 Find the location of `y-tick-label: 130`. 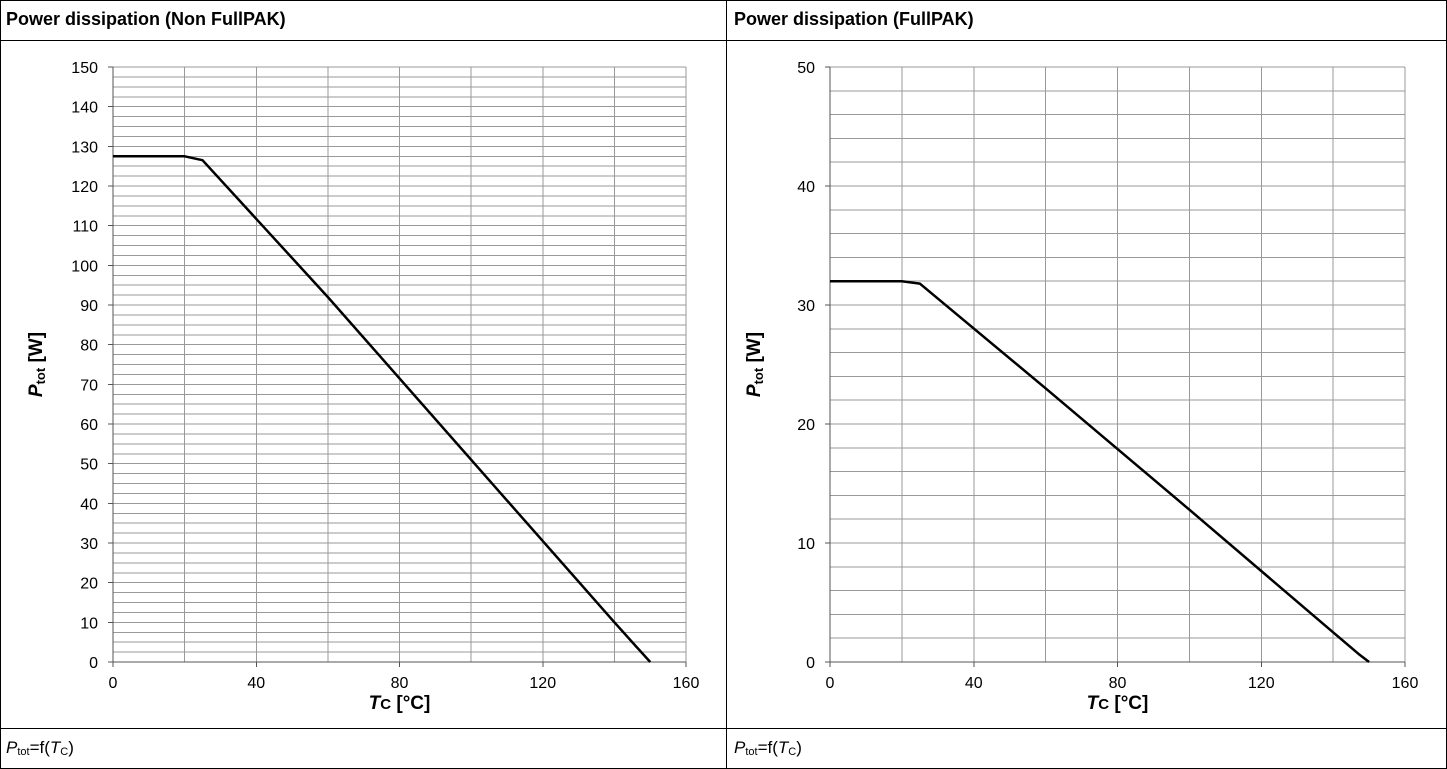

y-tick-label: 130 is located at coordinates (84, 147).